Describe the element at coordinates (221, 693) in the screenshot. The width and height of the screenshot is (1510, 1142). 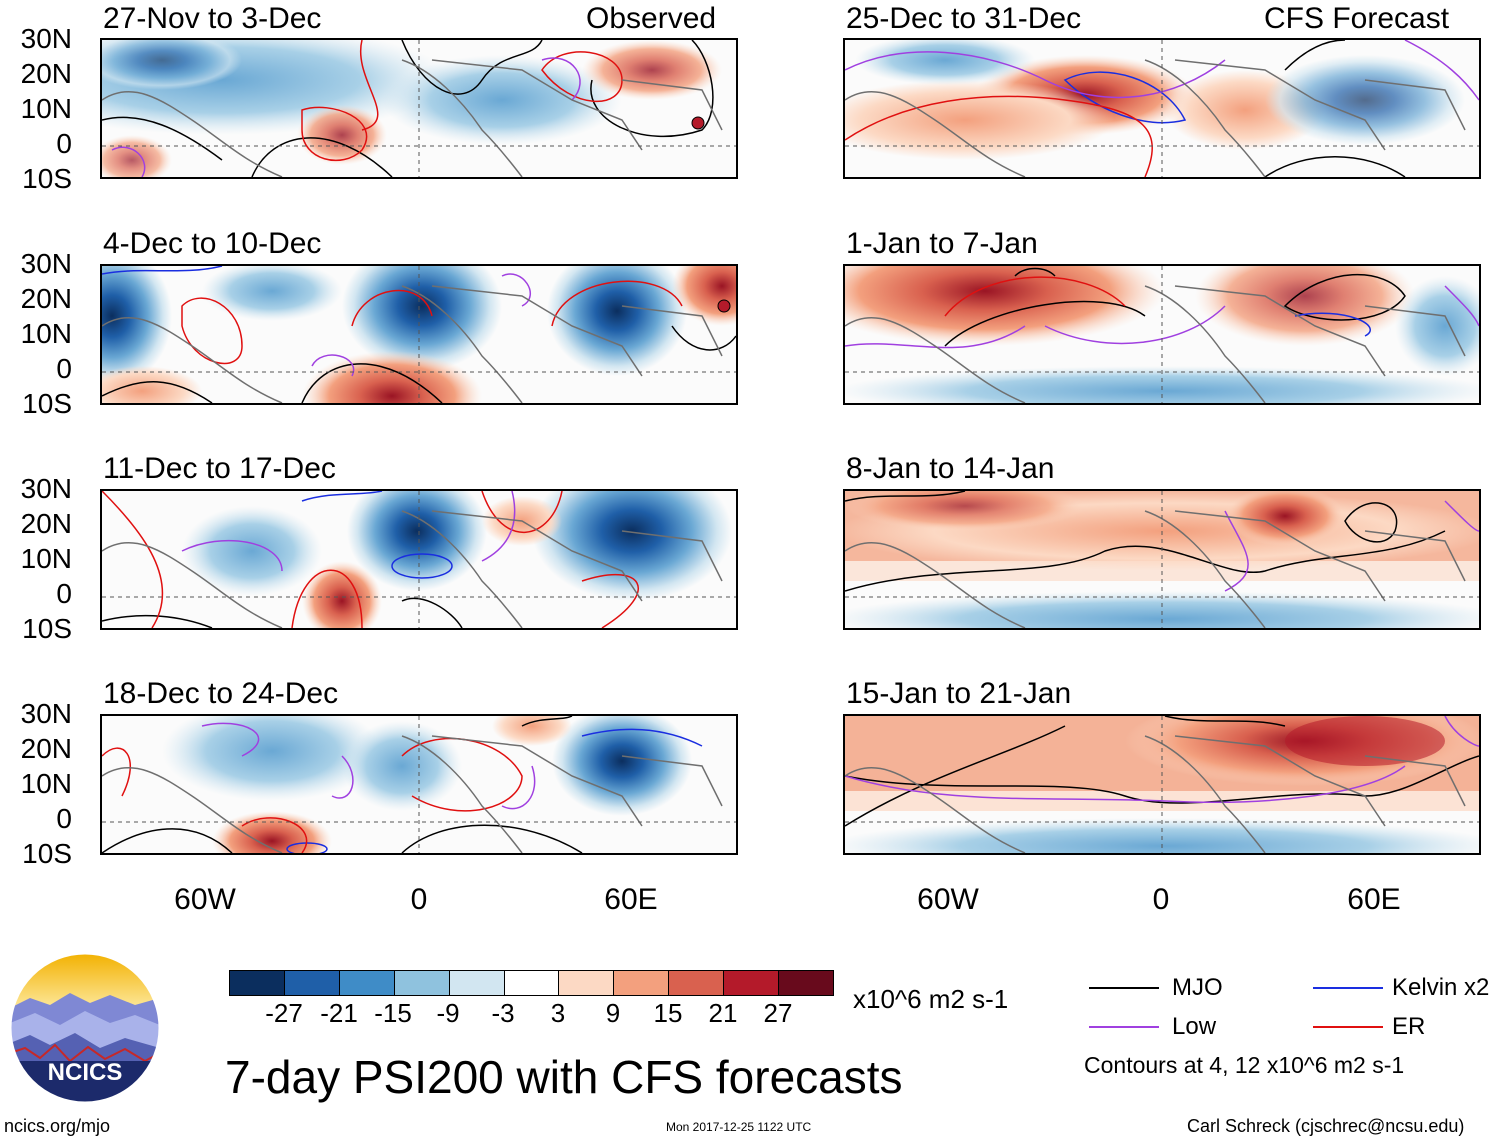
I see `panel-title-l4: 18-Dec to 24-Dec` at that location.